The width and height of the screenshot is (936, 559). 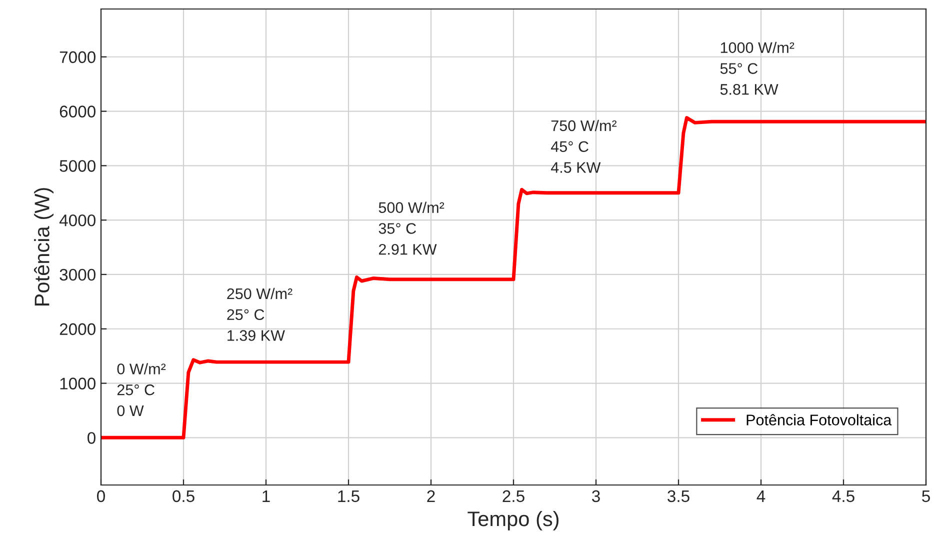 What do you see at coordinates (266, 496) in the screenshot?
I see `x-tick-label: 1` at bounding box center [266, 496].